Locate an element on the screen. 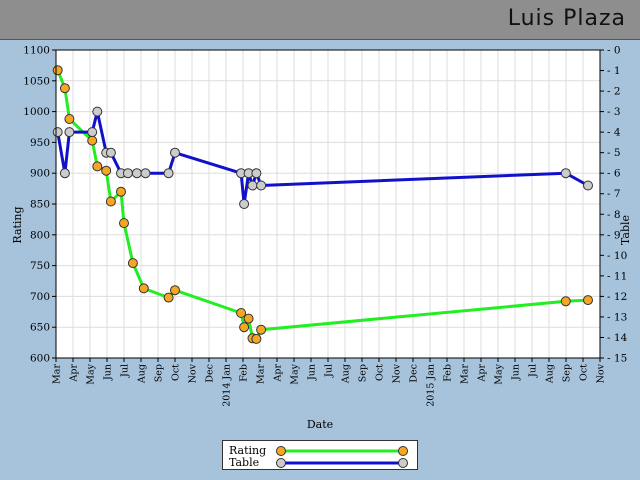 This screenshot has height=480, width=640. y-tick-label: 600 is located at coordinates (40, 359).